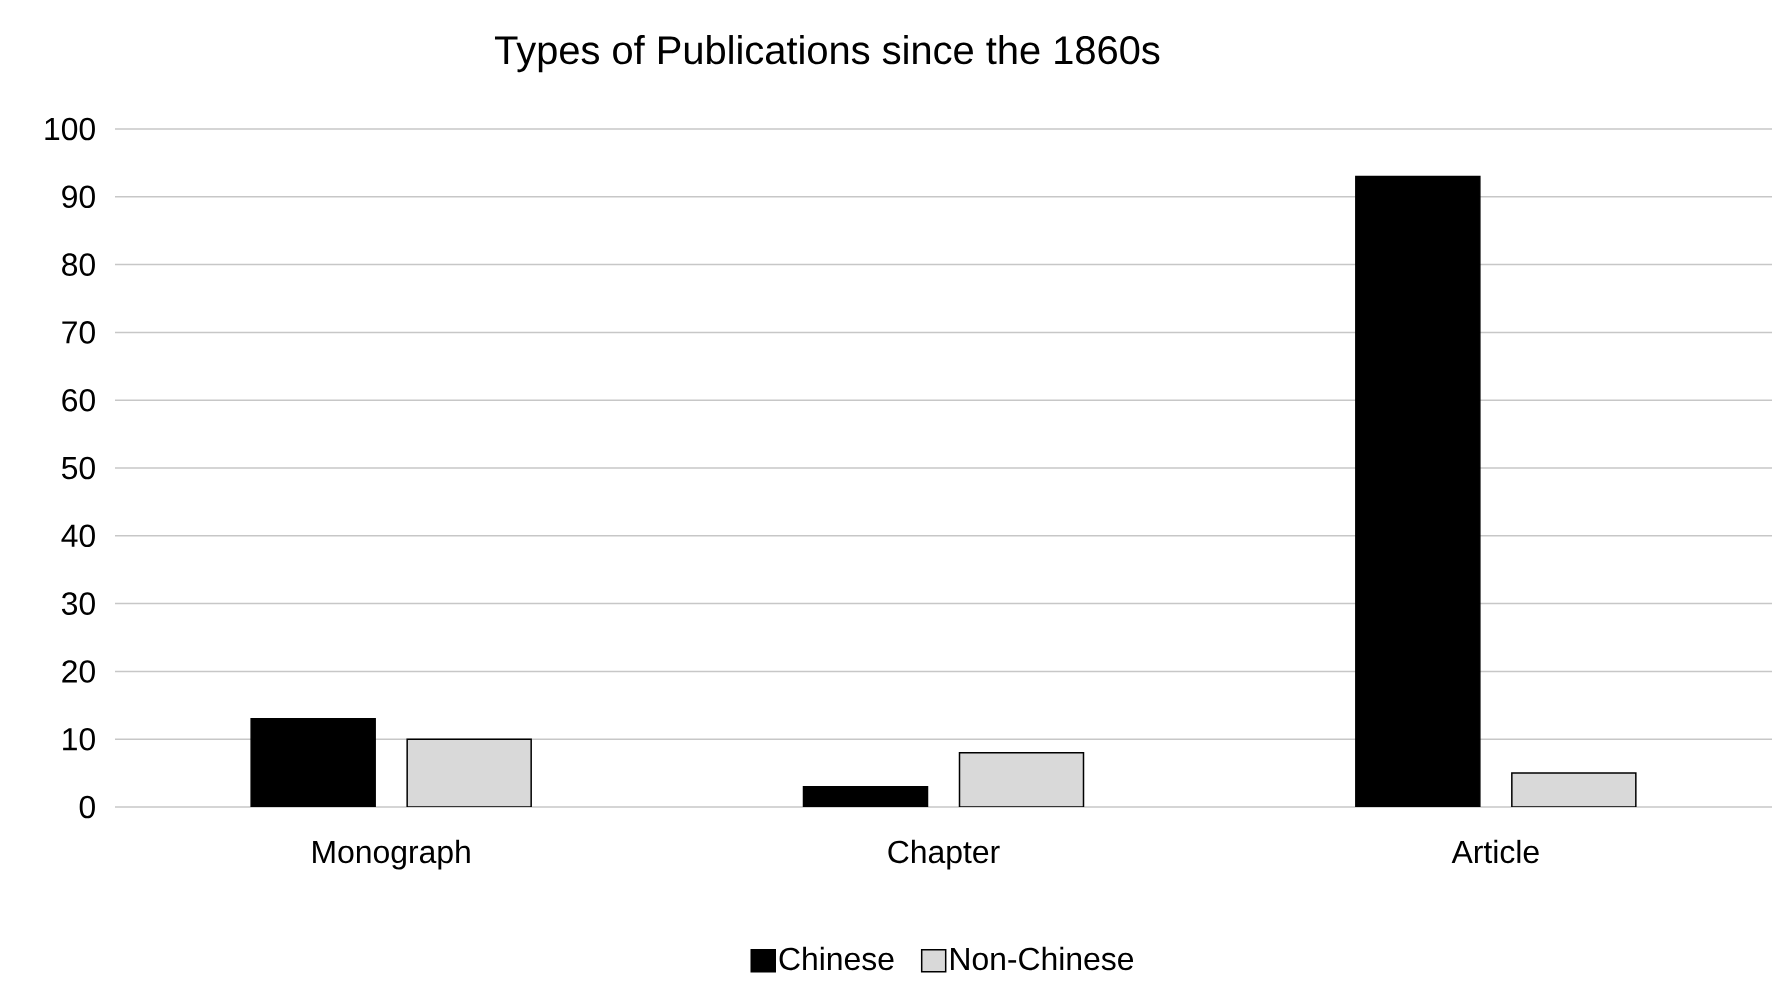  What do you see at coordinates (70, 129) in the screenshot?
I see `y-tick-label: 100` at bounding box center [70, 129].